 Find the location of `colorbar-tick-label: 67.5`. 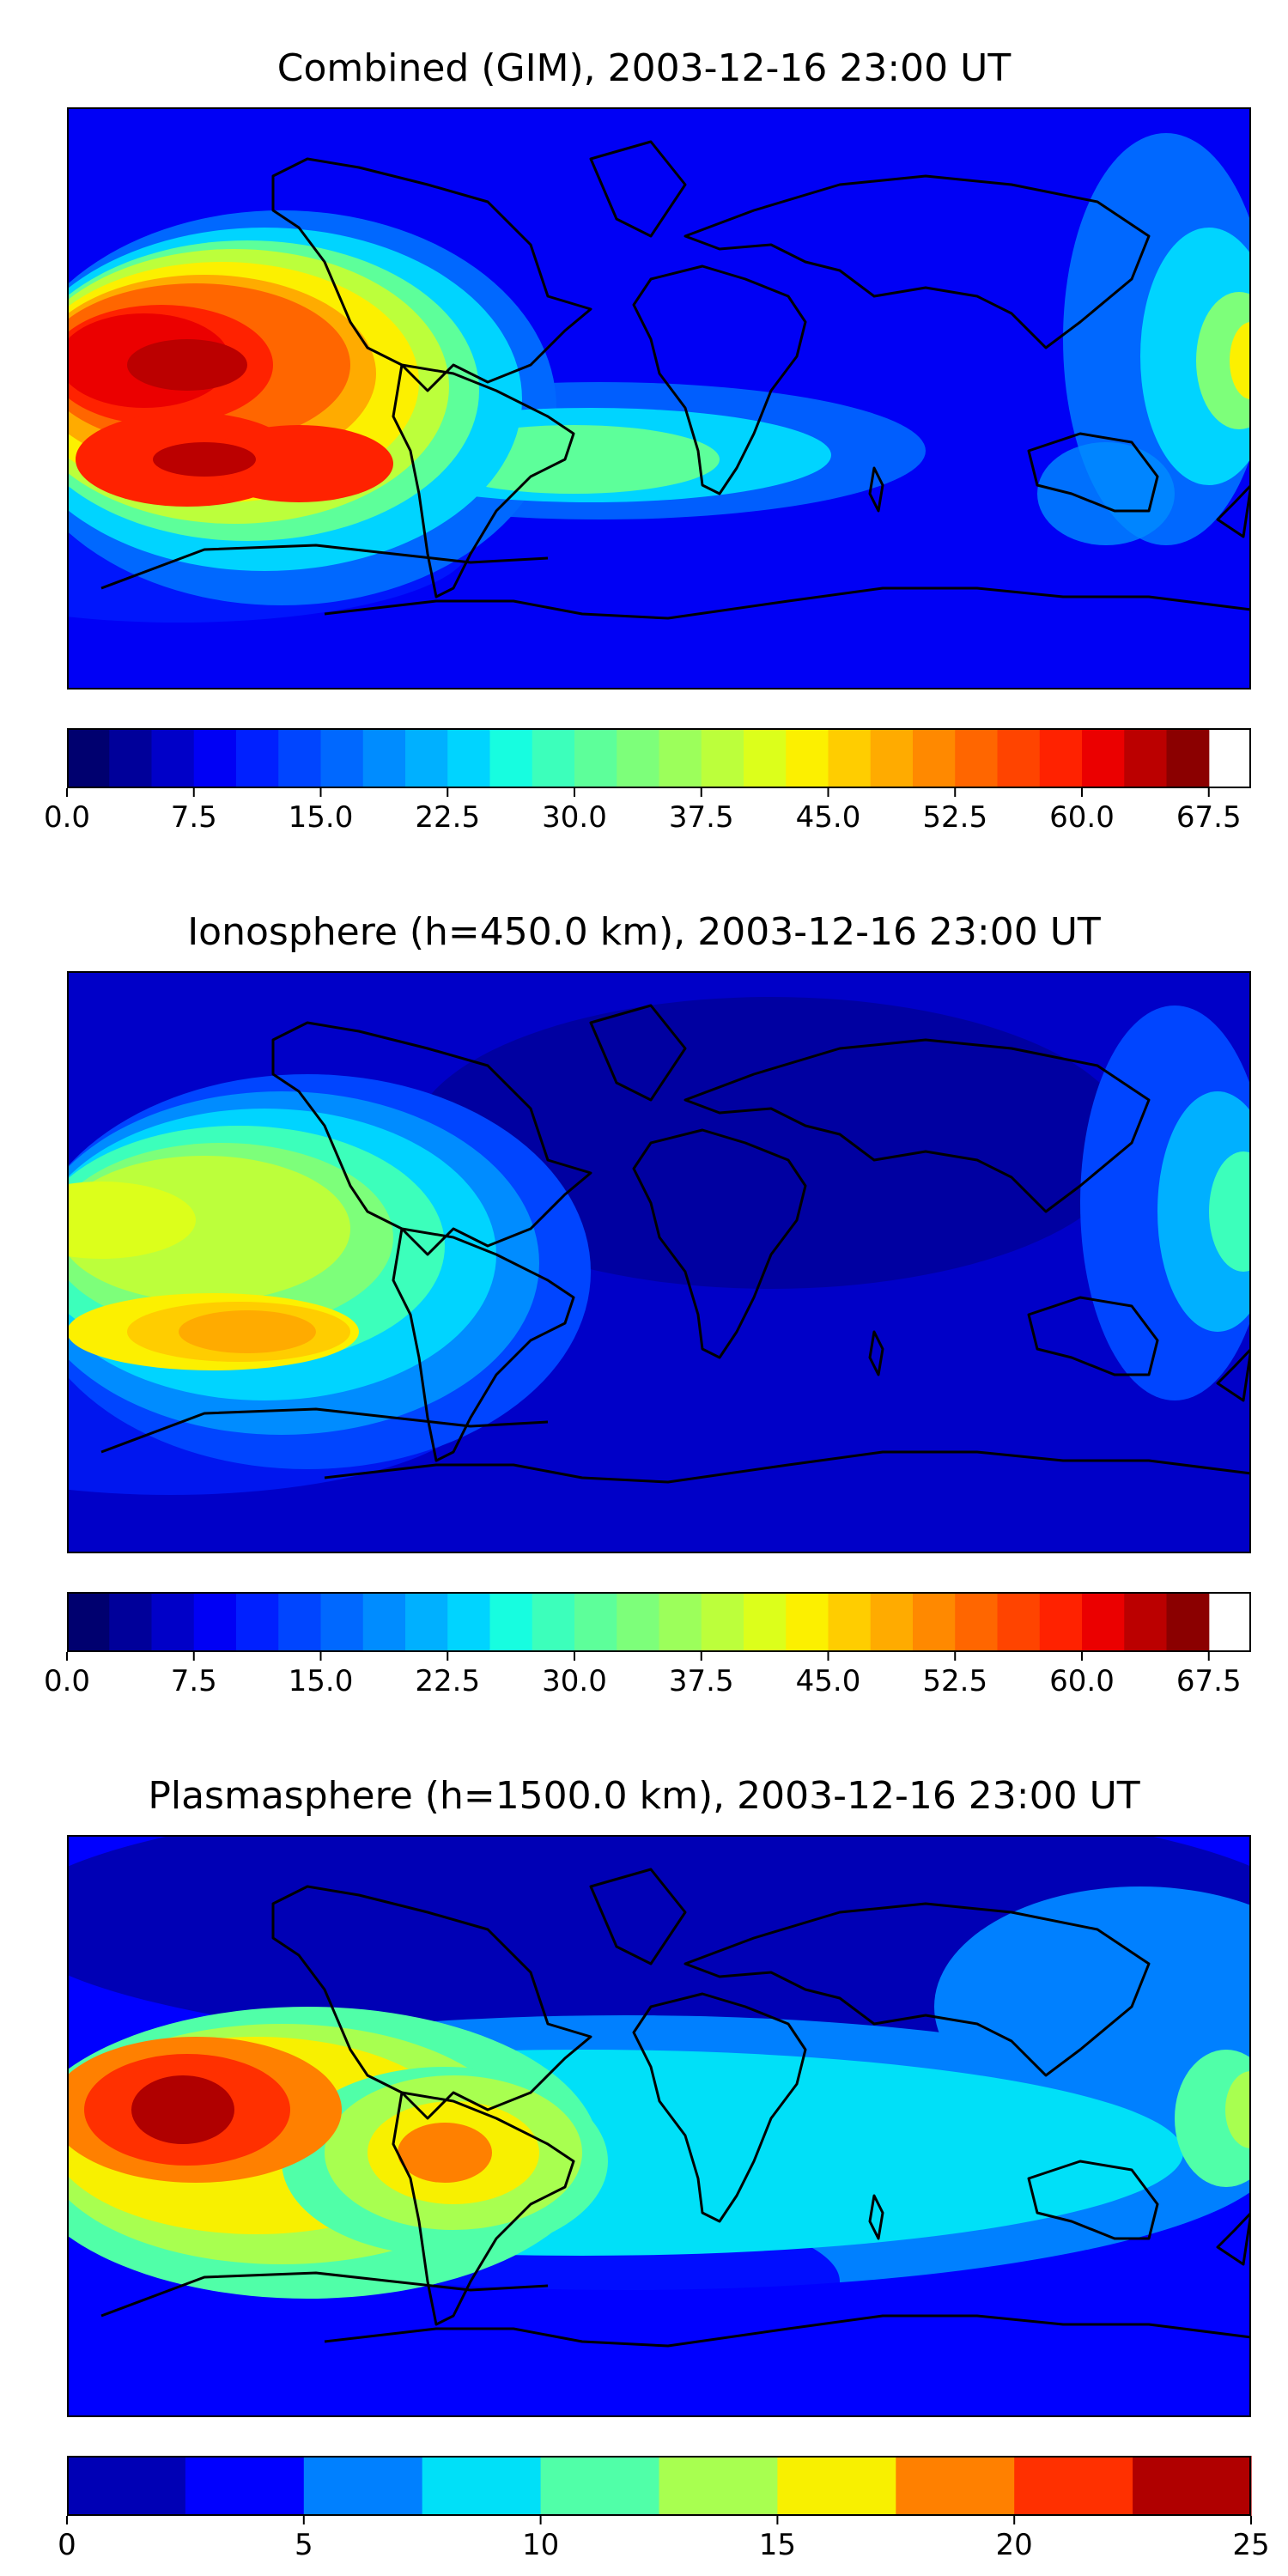

colorbar-tick-label: 67.5 is located at coordinates (1209, 1681).